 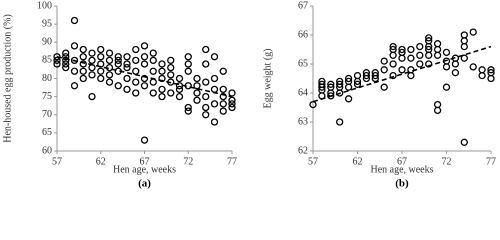 What do you see at coordinates (402, 184) in the screenshot?
I see `panel-label: (b)` at bounding box center [402, 184].